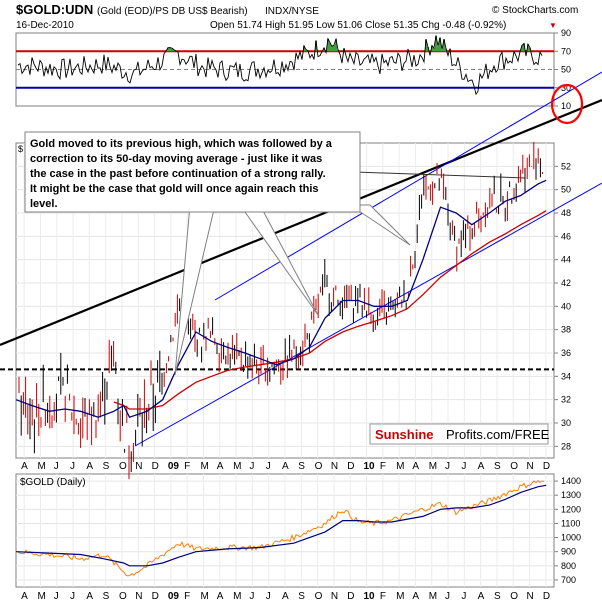  What do you see at coordinates (44, 204) in the screenshot?
I see `annotation-line-5: level.` at bounding box center [44, 204].